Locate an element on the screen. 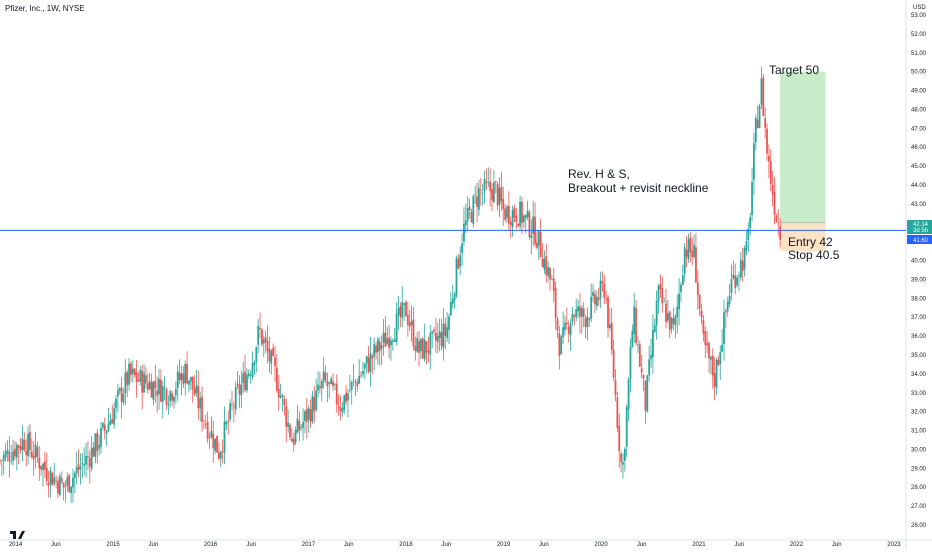 Image resolution: width=932 pixels, height=555 pixels. y-tick-label: 52.00 is located at coordinates (919, 35).